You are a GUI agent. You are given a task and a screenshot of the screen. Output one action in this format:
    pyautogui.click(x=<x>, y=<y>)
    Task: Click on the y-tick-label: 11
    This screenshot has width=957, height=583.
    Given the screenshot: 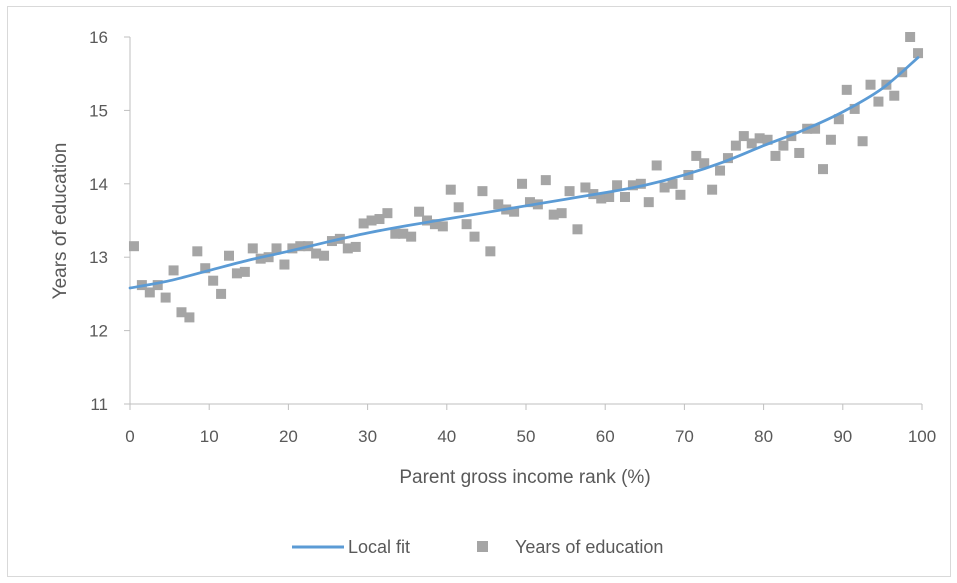 What is the action you would take?
    pyautogui.click(x=99, y=404)
    